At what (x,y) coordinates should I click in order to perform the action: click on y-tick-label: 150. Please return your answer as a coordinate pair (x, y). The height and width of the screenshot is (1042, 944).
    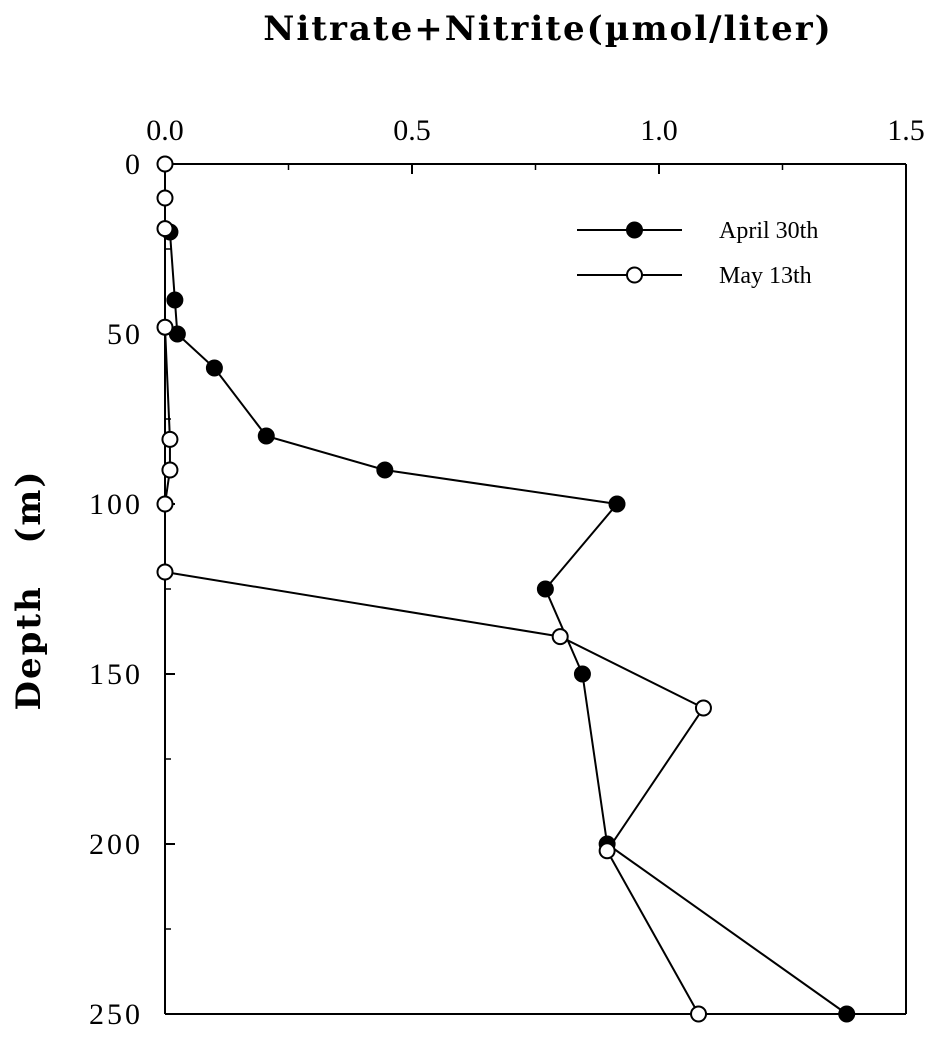
    Looking at the image, I should click on (116, 674).